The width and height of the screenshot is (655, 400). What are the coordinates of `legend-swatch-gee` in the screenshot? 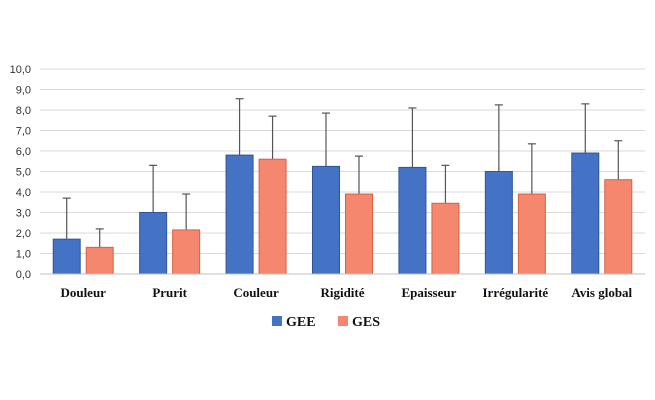 It's located at (277, 321).